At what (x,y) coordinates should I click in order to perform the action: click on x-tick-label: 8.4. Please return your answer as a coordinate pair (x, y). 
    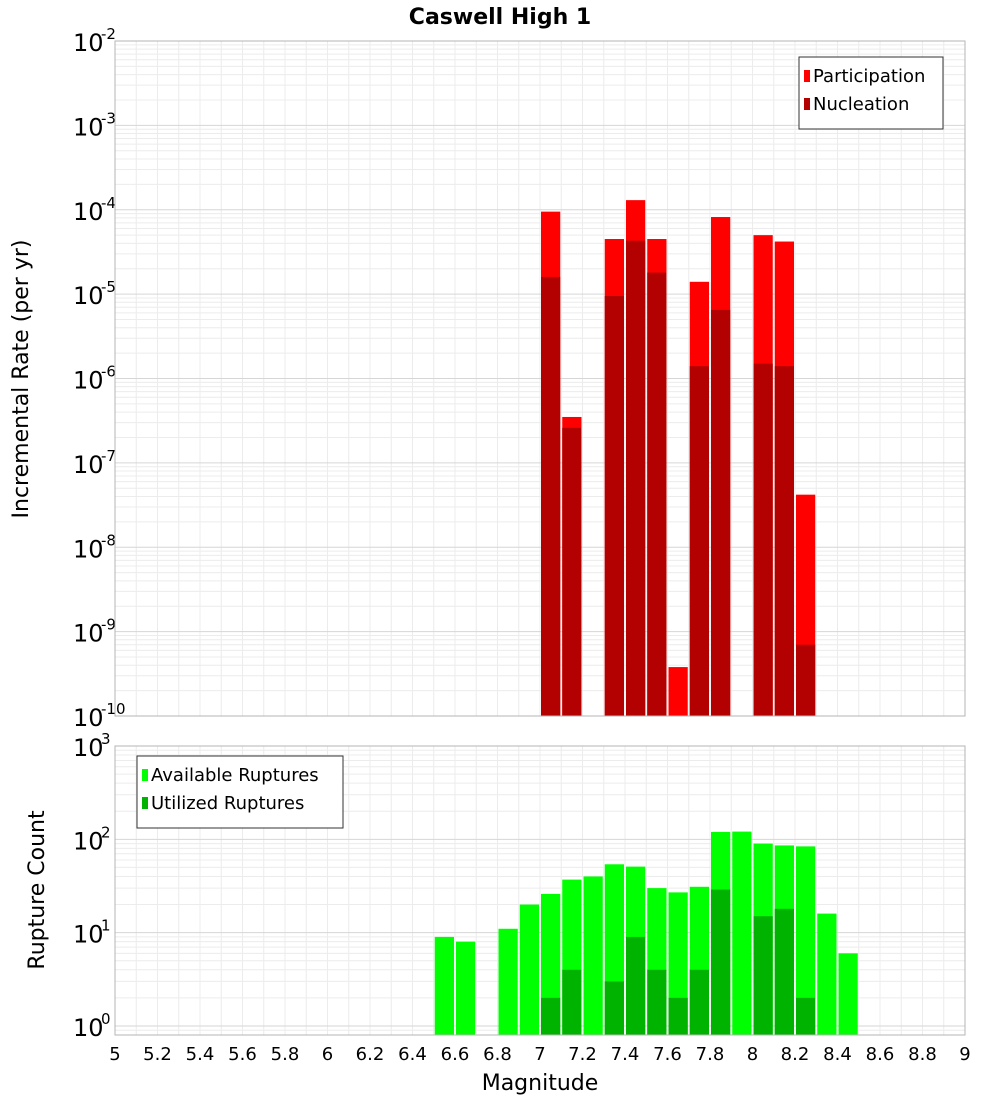
    Looking at the image, I should click on (837, 1054).